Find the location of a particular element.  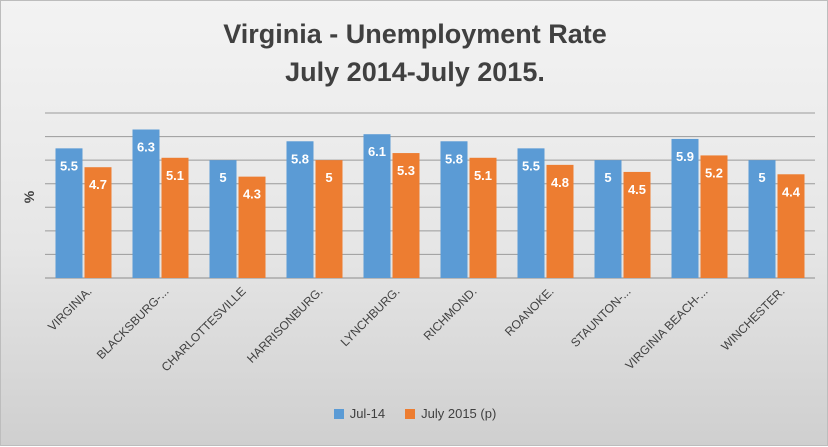

data-label-series-1: 6.3 is located at coordinates (146, 147).